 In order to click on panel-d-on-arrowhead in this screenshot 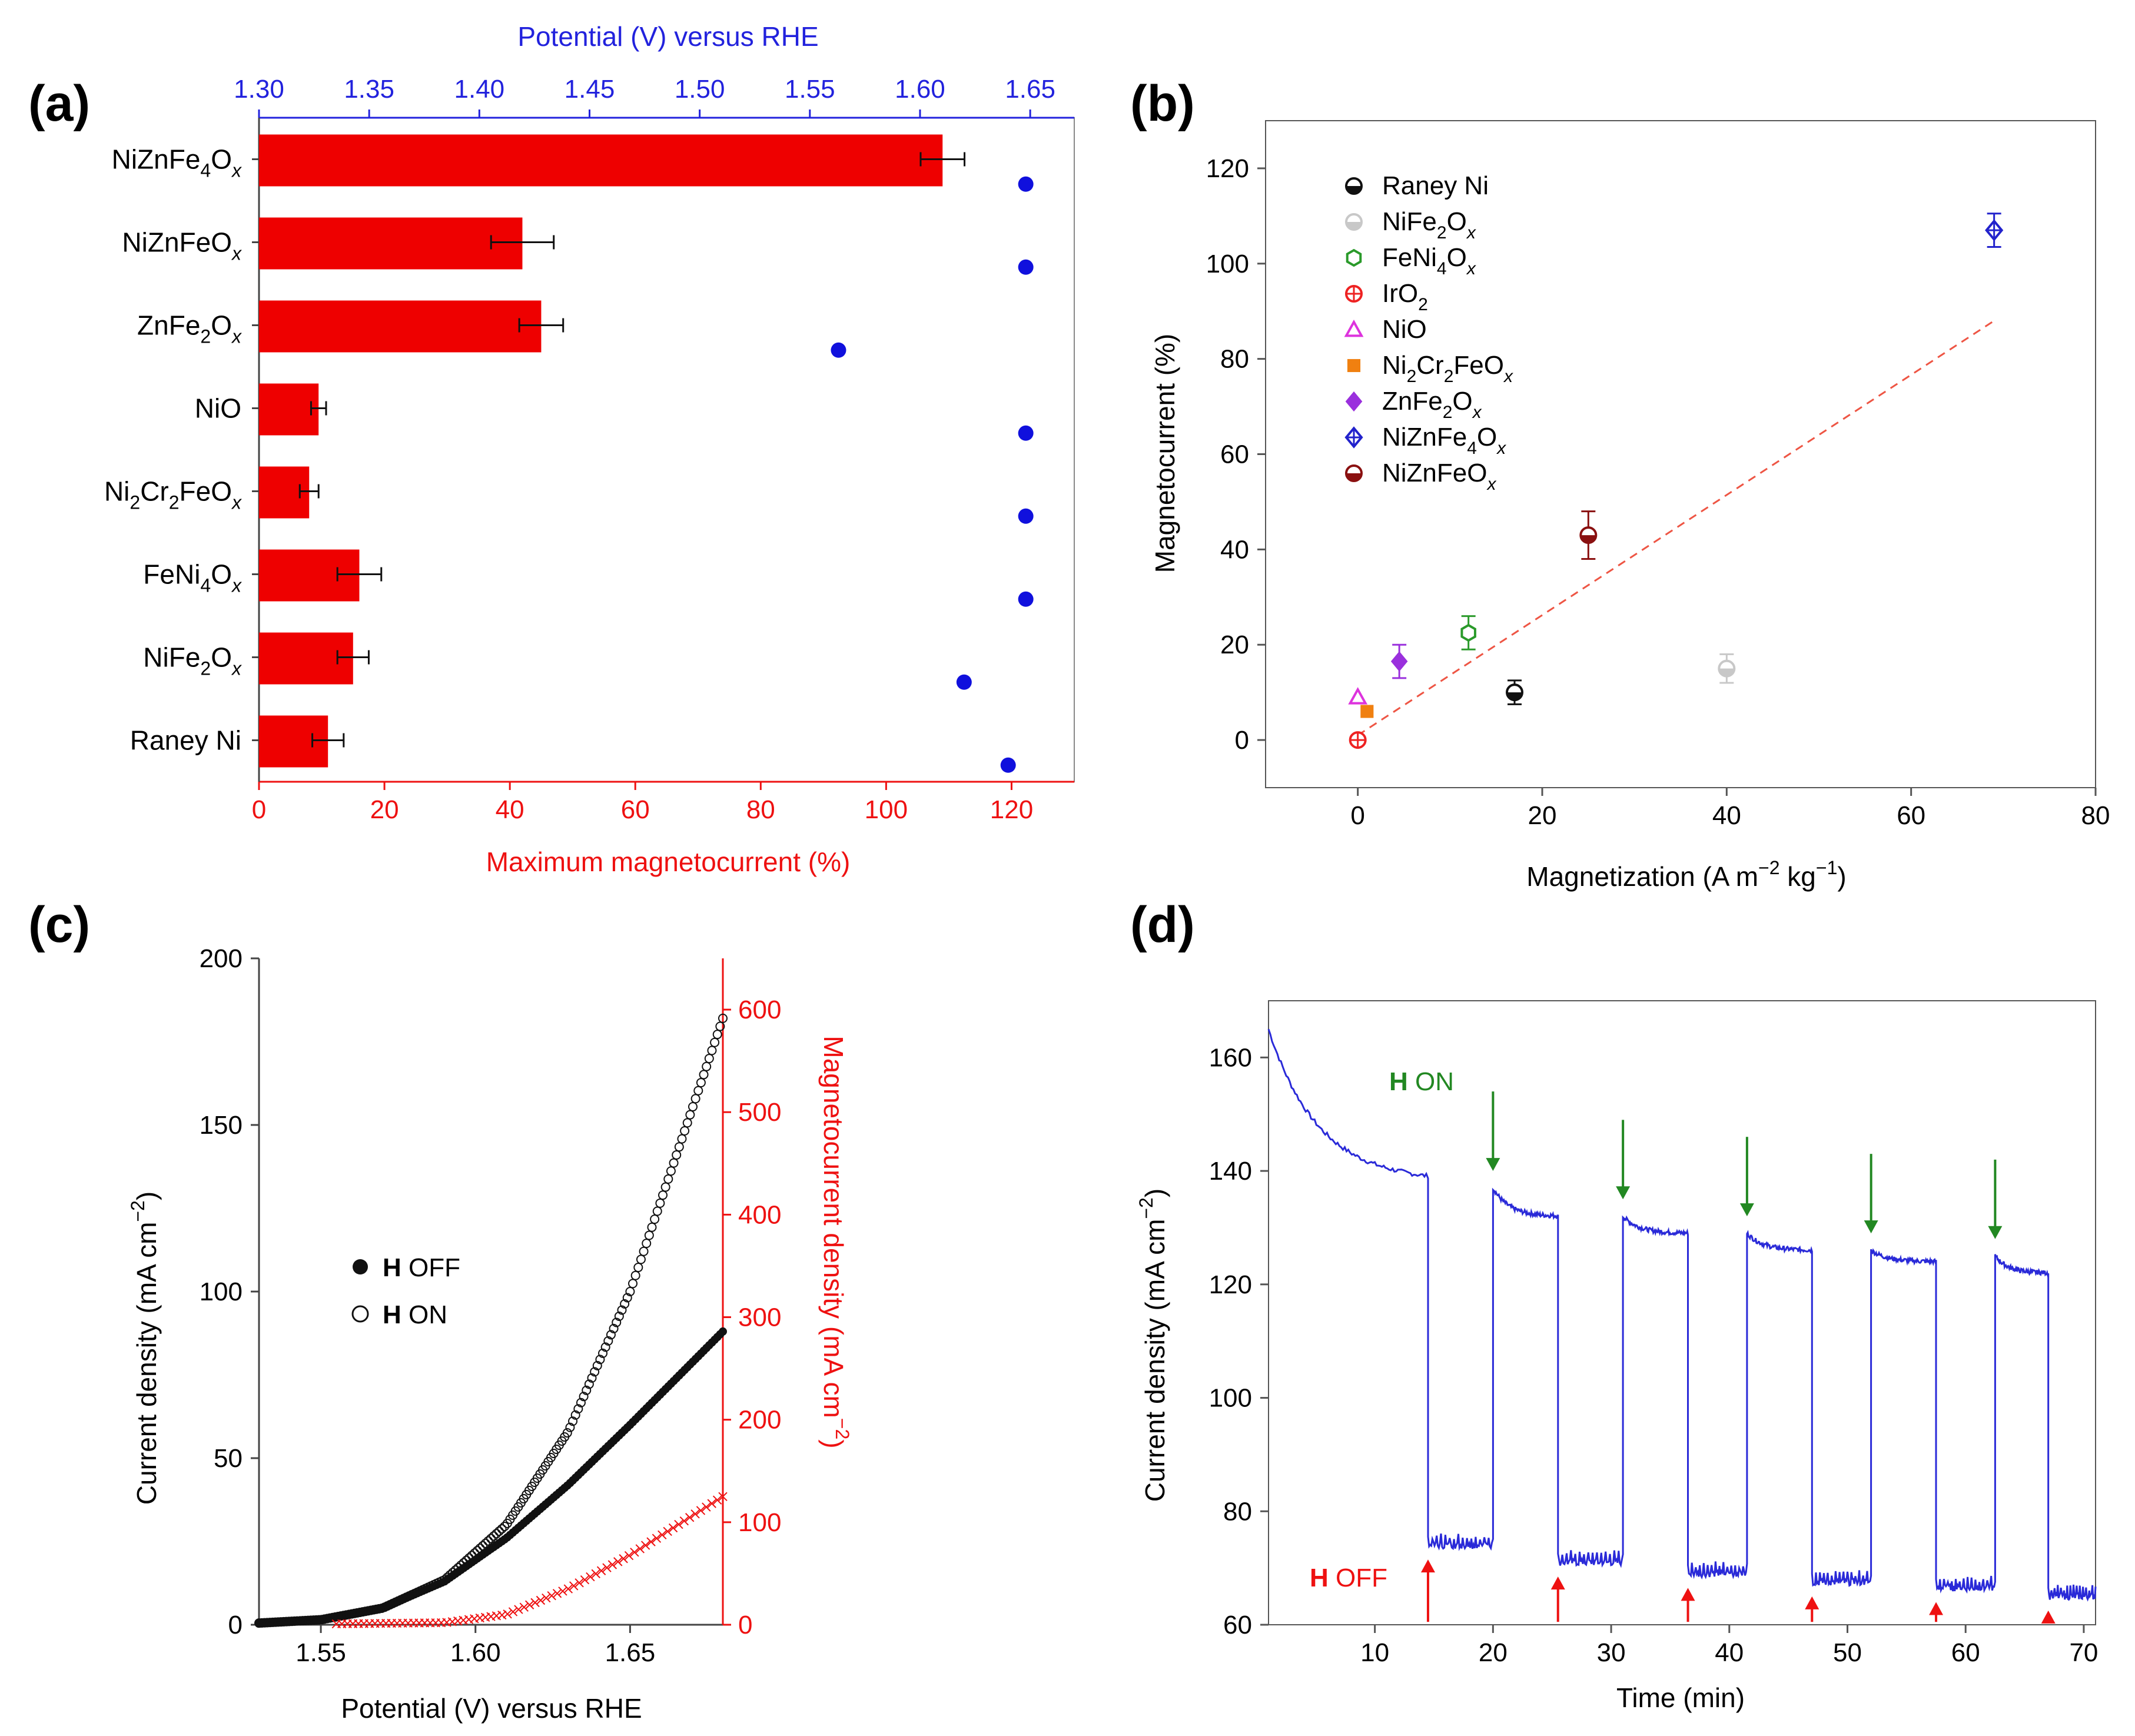, I will do `click(1995, 1232)`.